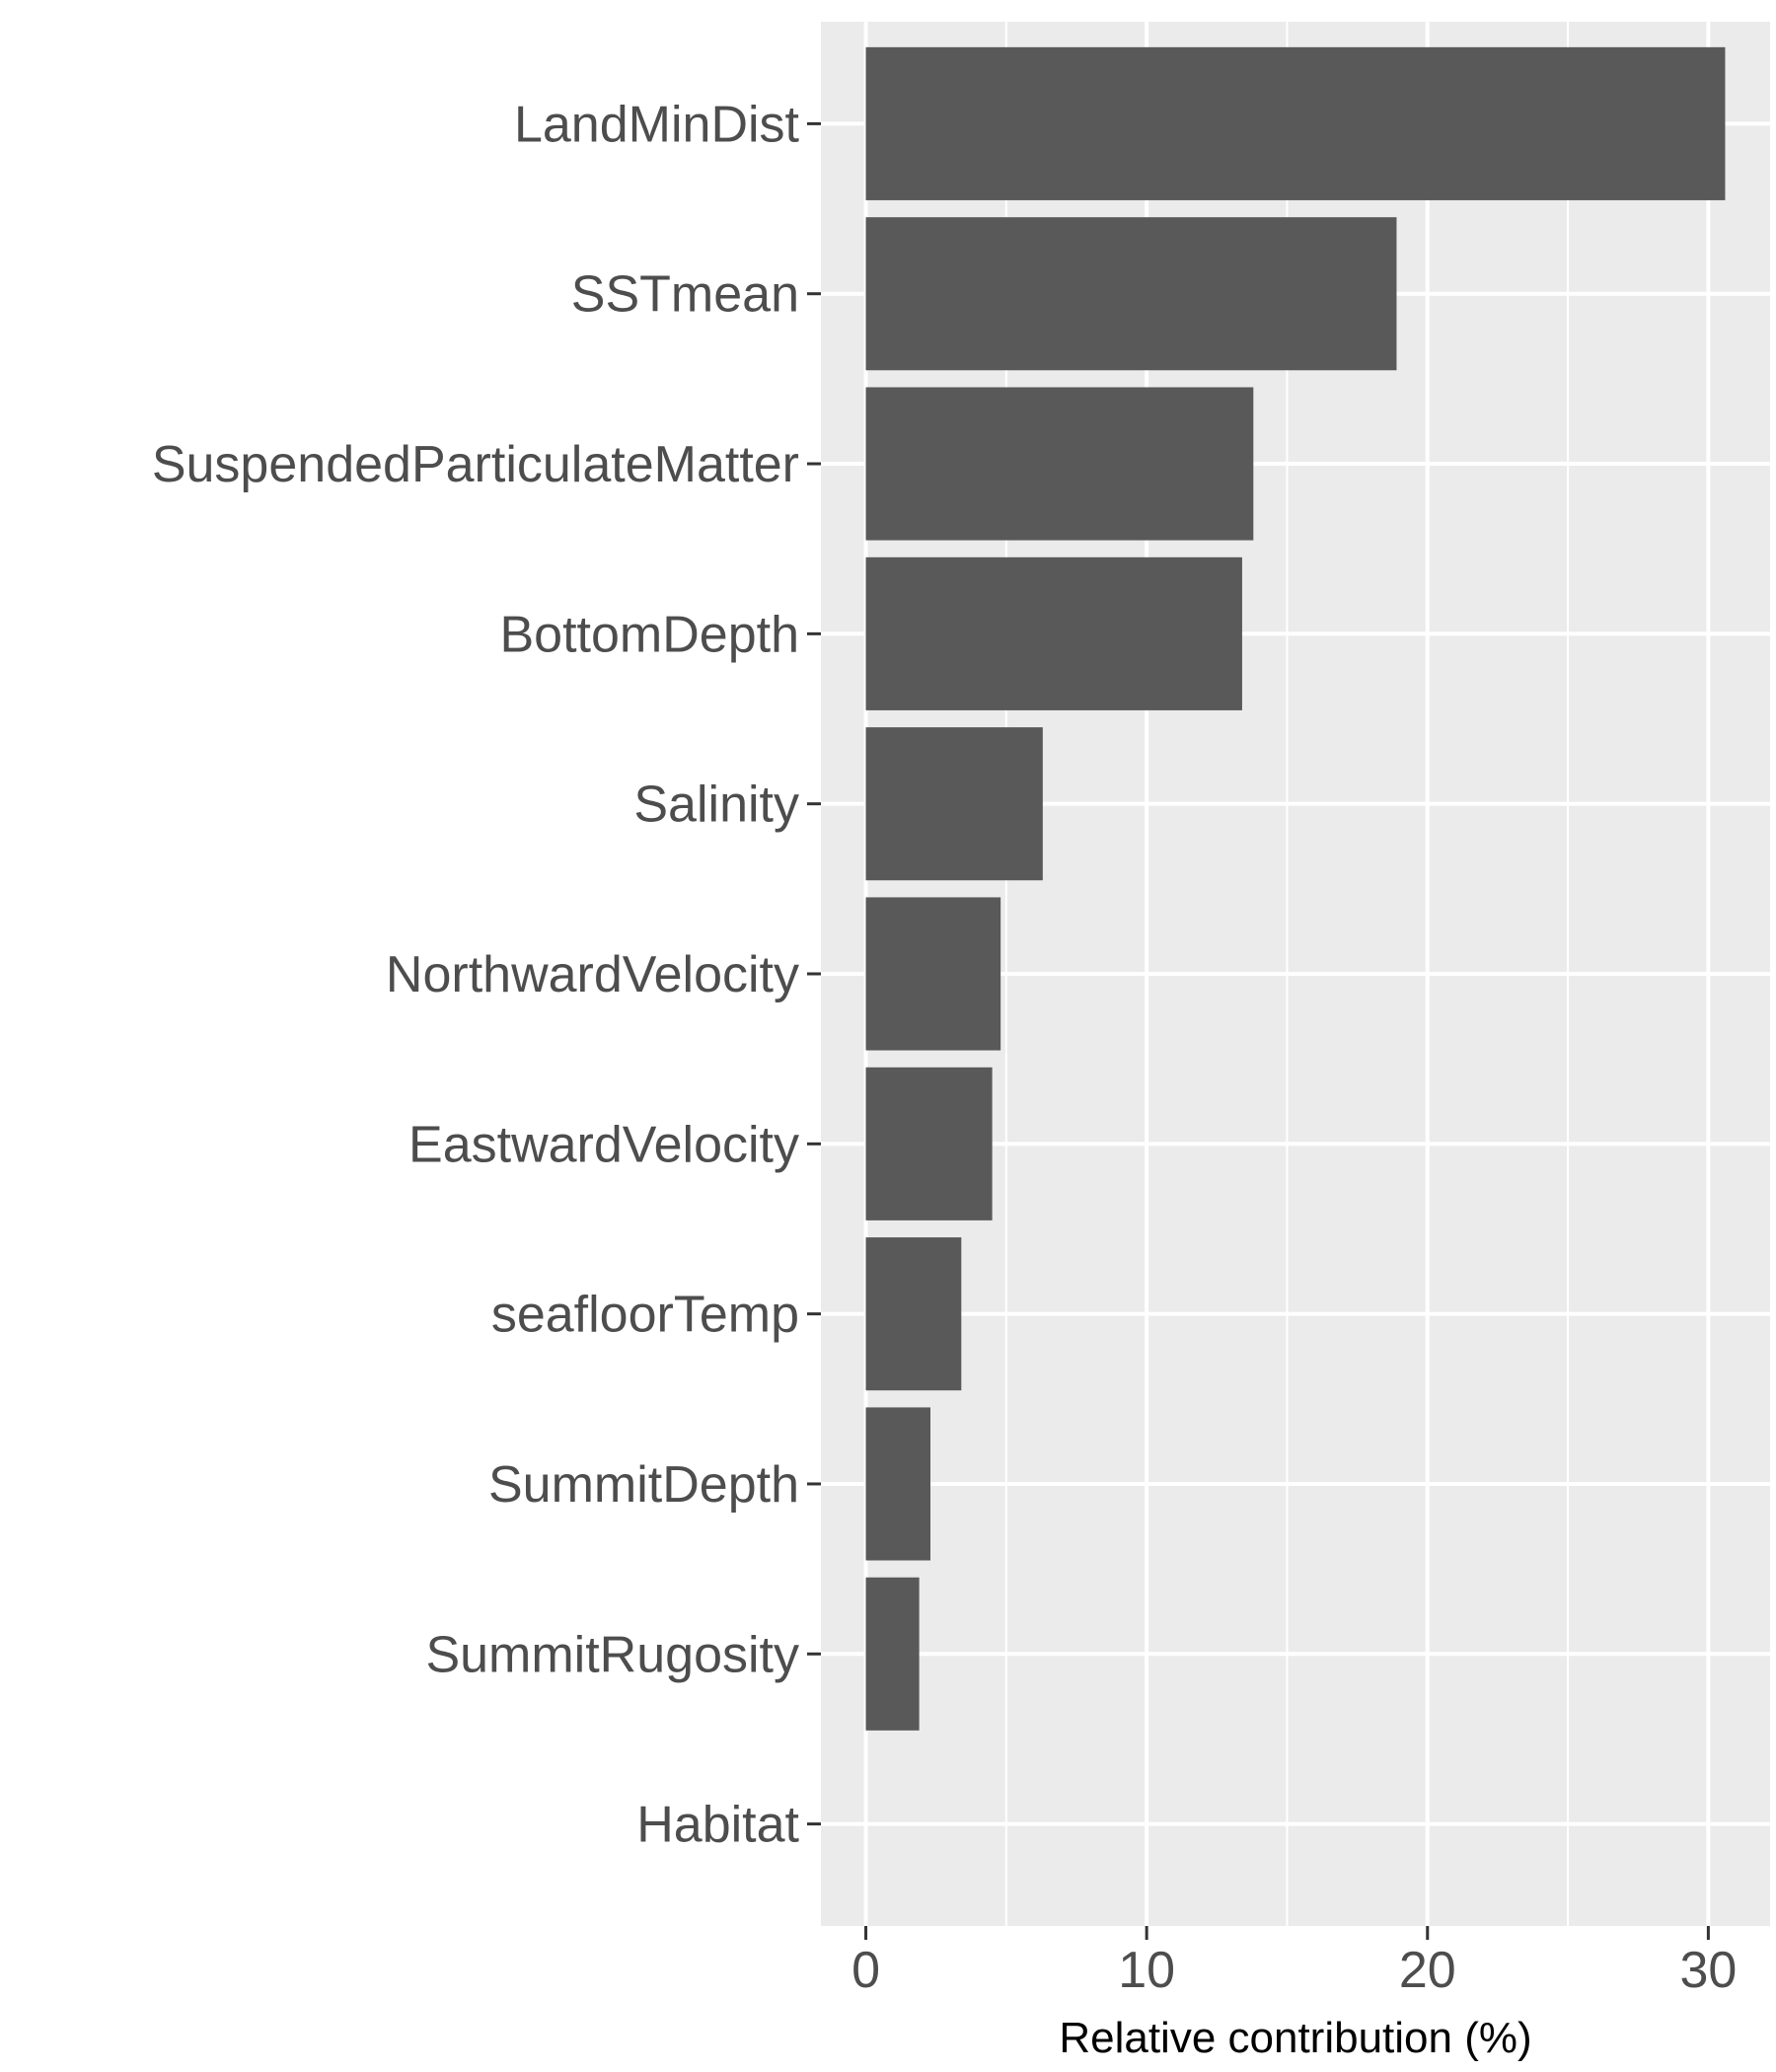 Image resolution: width=1776 pixels, height=2072 pixels. I want to click on x-tick-label: 10, so click(1147, 1971).